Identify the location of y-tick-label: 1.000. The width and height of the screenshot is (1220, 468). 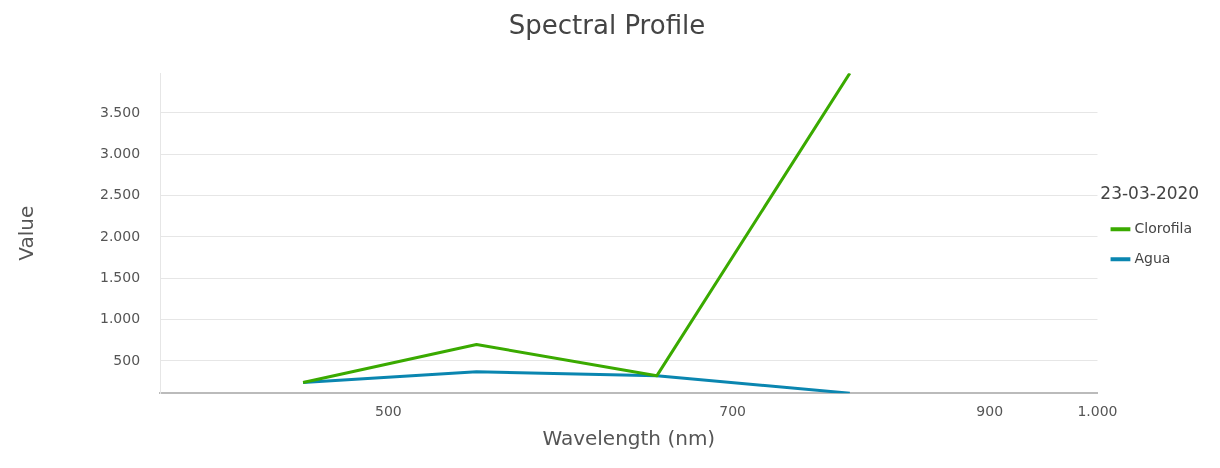
(120, 318).